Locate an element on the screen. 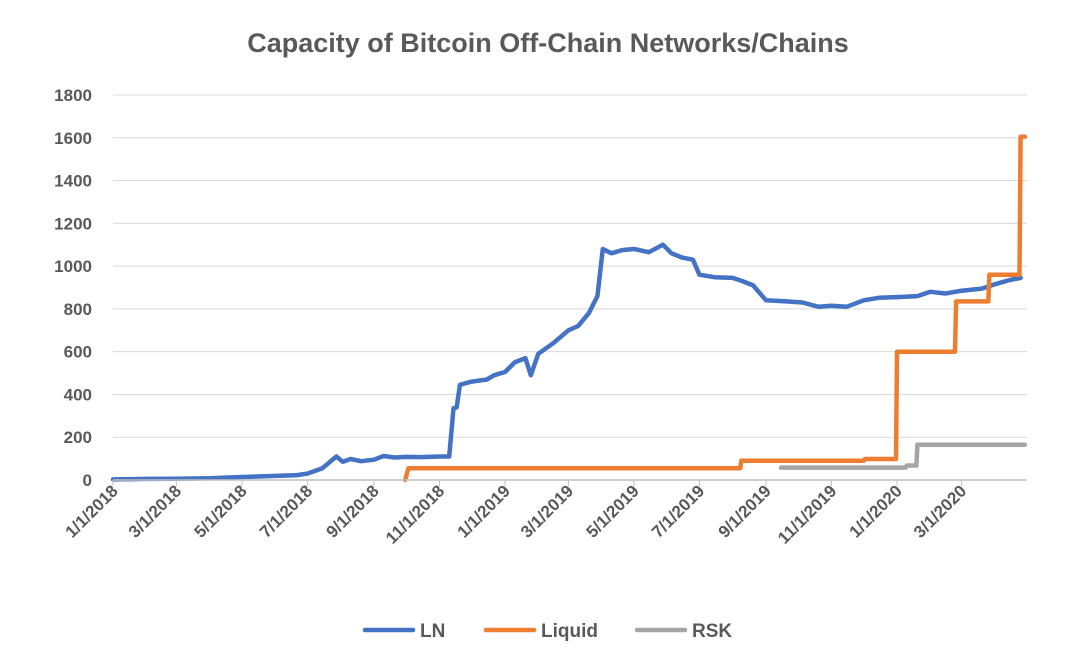  x-tick-label: 11/1/2018 is located at coordinates (415, 514).